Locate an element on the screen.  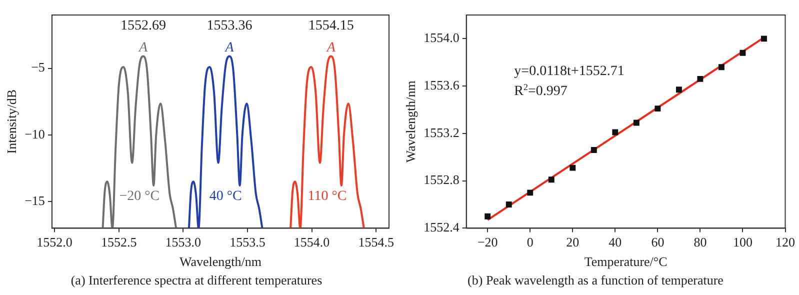
x-tick-label: 100 is located at coordinates (742, 242).